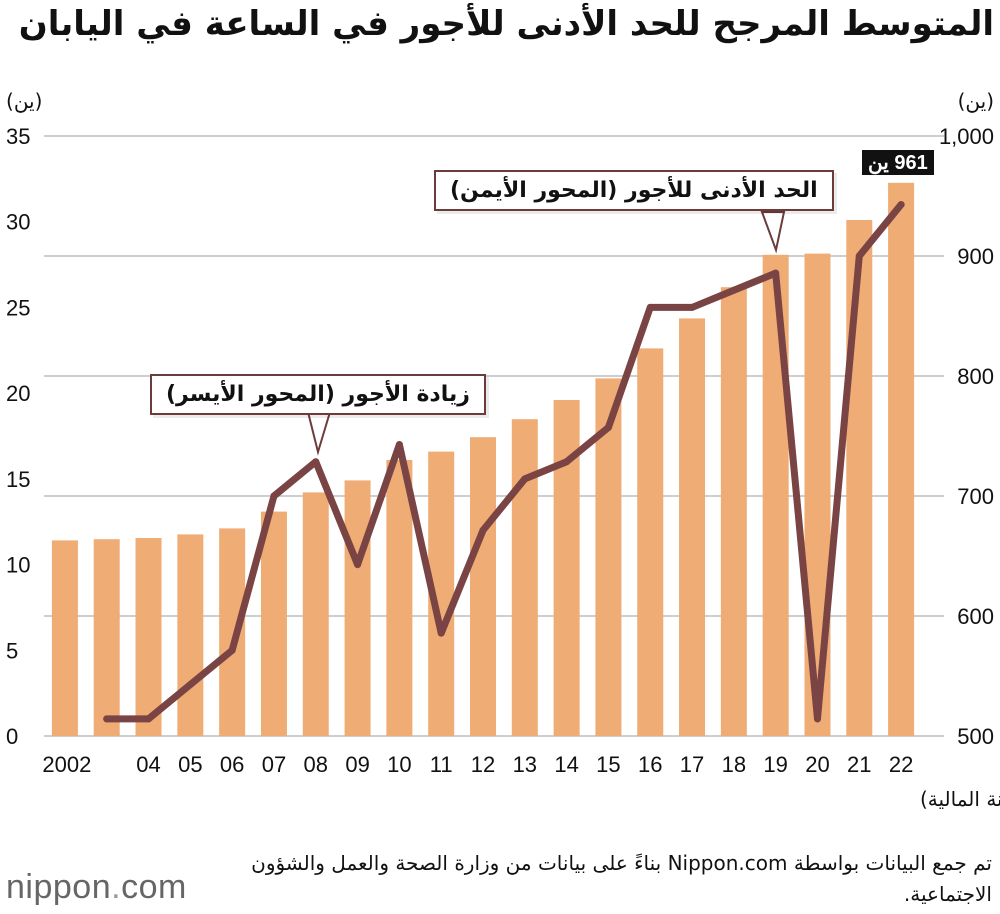 The image size is (1000, 914). Describe the element at coordinates (773, 232) in the screenshot. I see `bar-callout-pointer` at that location.